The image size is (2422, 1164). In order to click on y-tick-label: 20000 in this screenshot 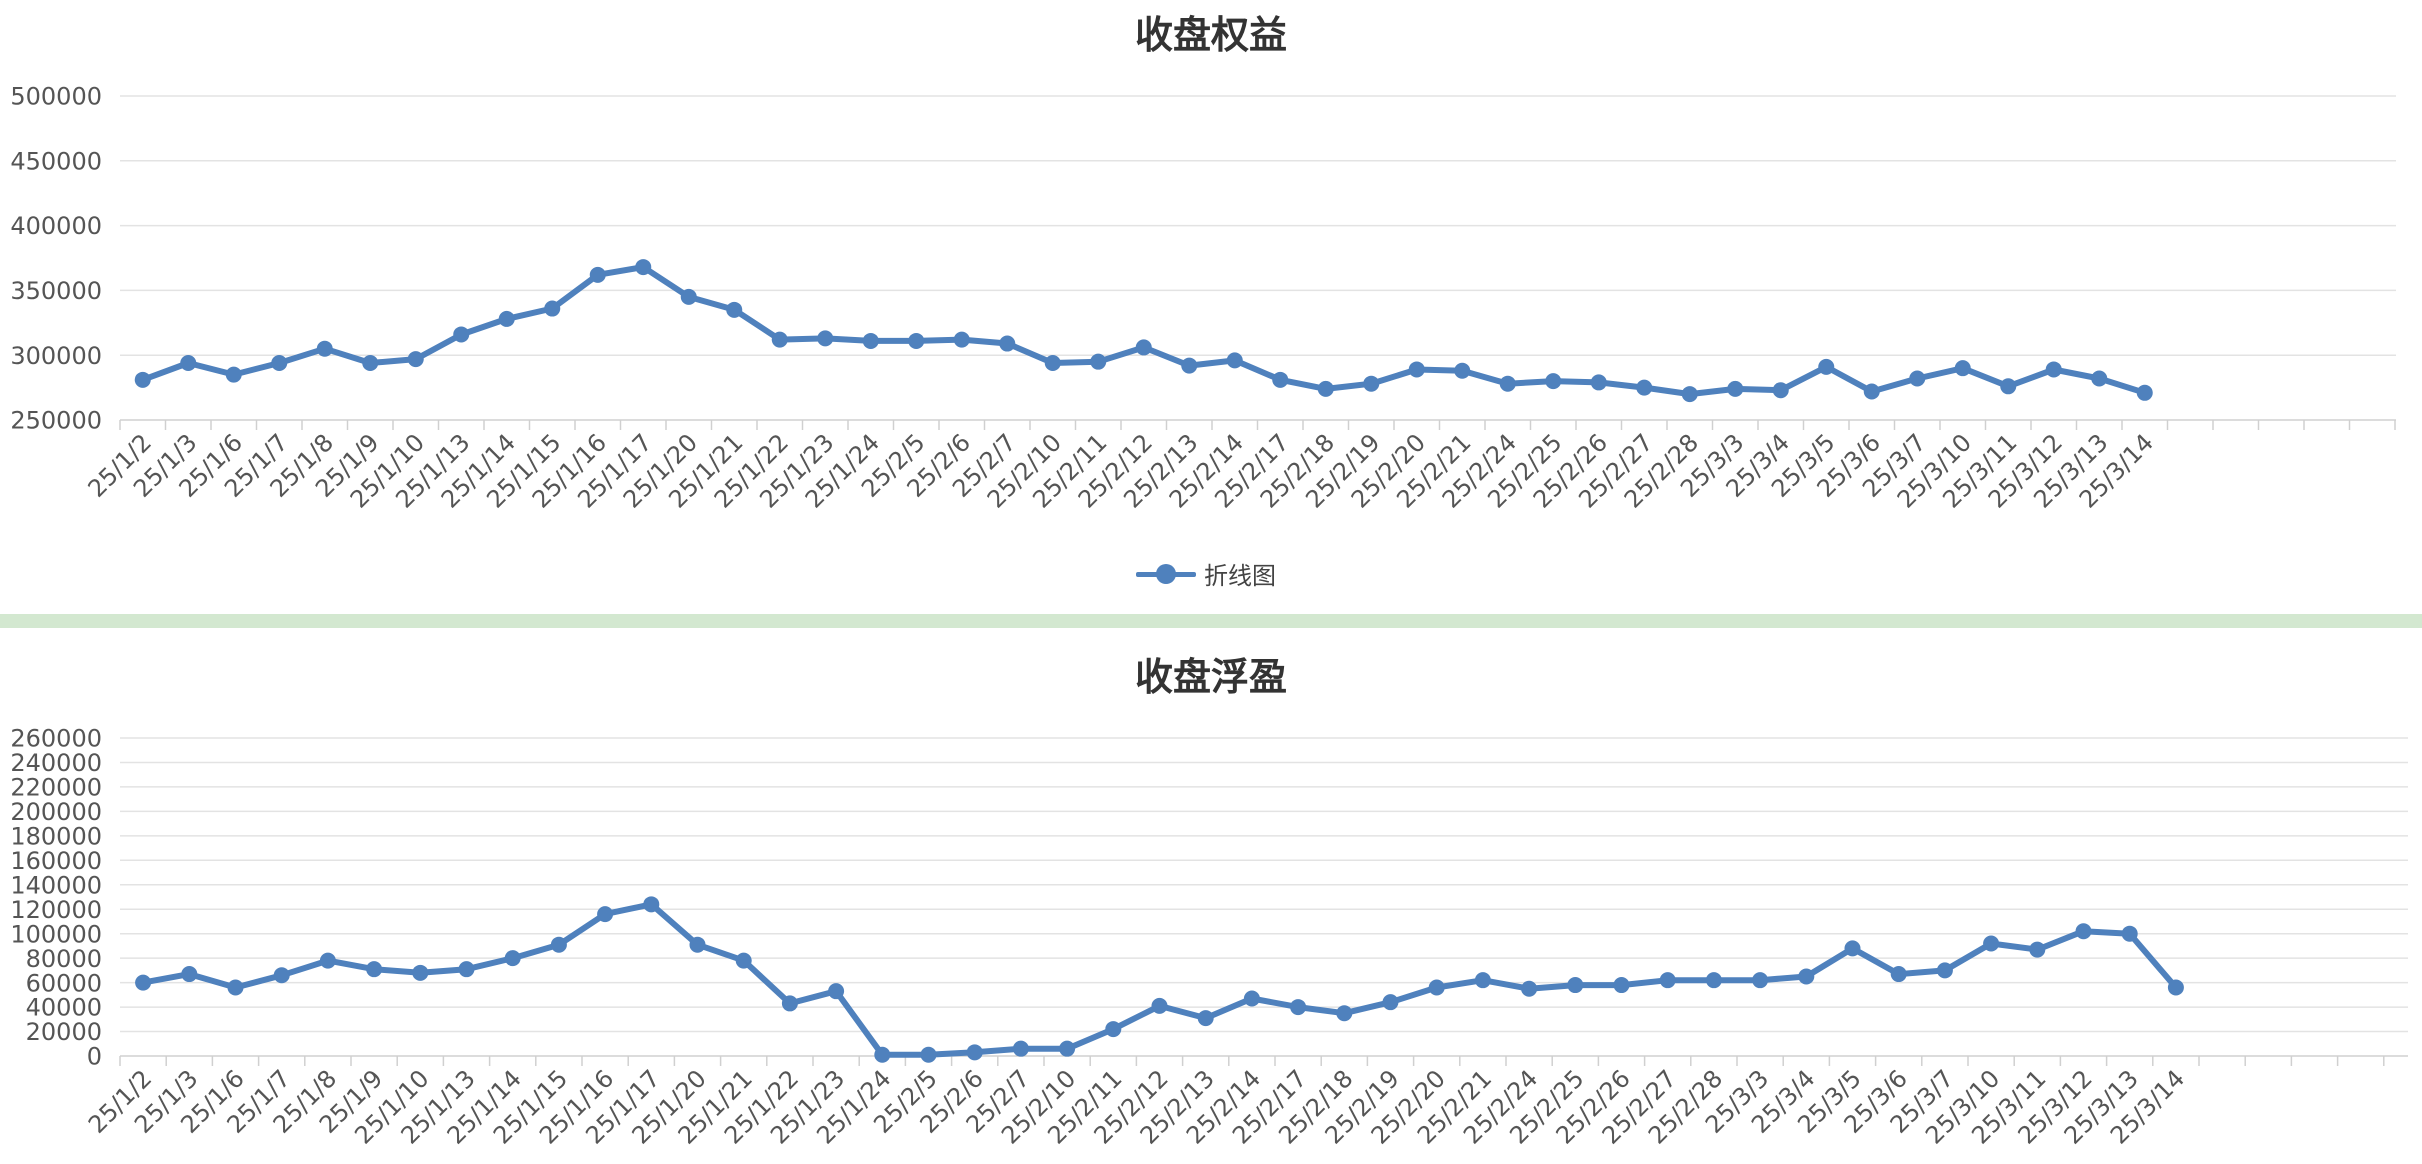, I will do `click(64, 1032)`.